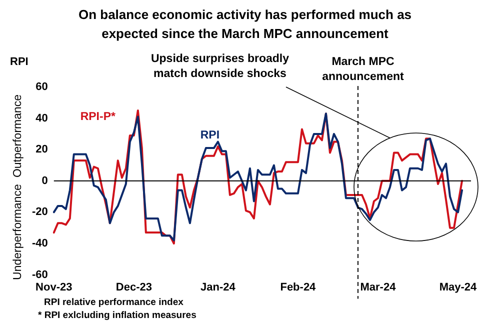  Describe the element at coordinates (40, 274) in the screenshot. I see `y-tick-label: -60` at that location.